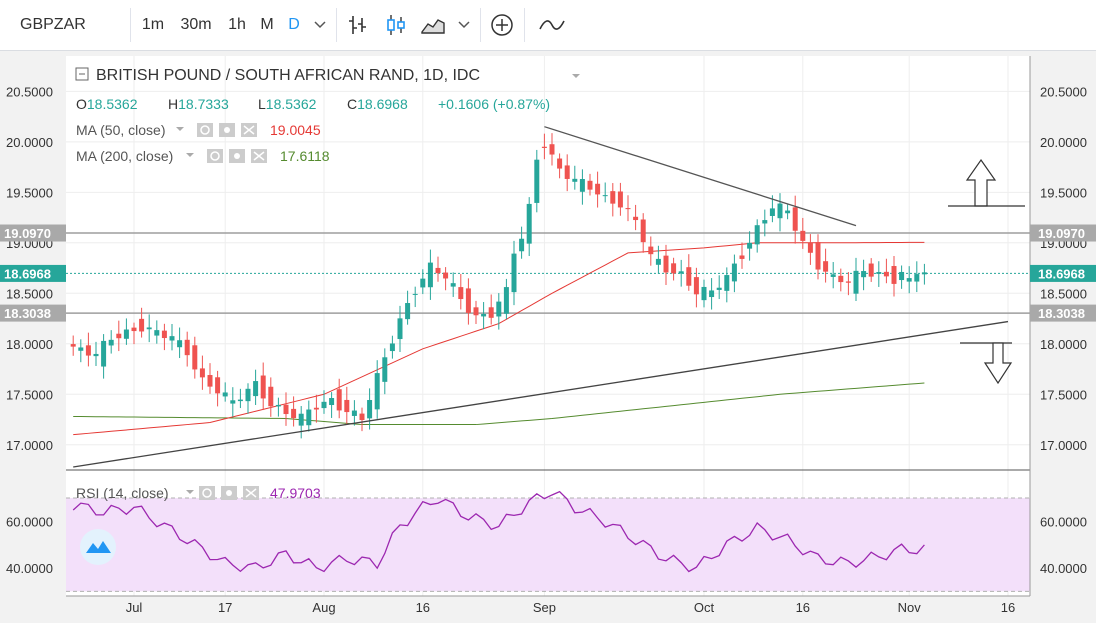  I want to click on ma50-settings-icons, so click(227, 130).